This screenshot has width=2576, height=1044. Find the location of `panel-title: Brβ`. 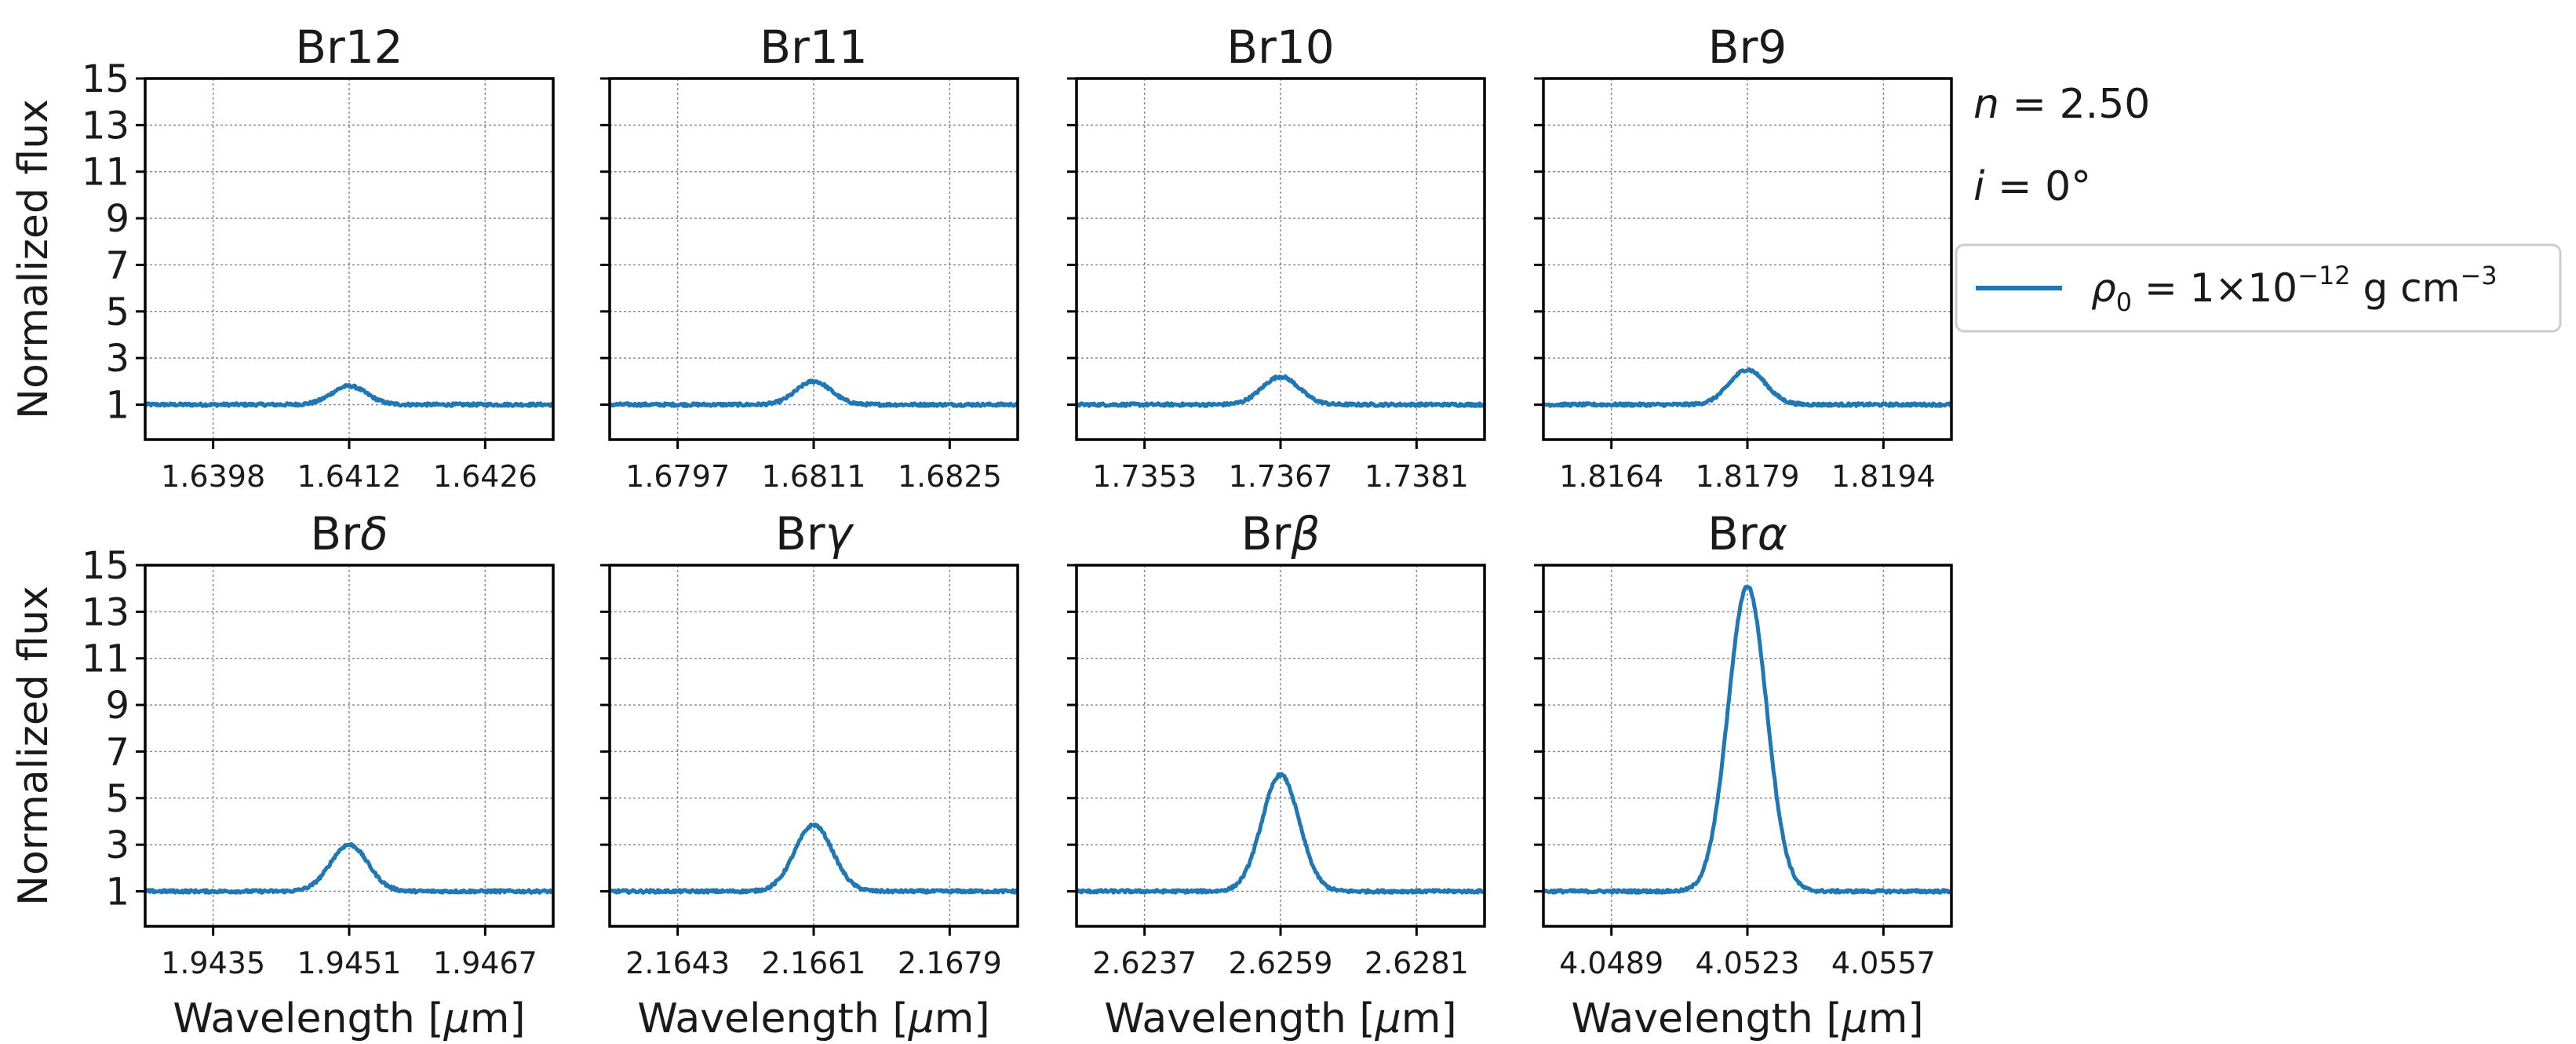

panel-title: Brβ is located at coordinates (1281, 534).